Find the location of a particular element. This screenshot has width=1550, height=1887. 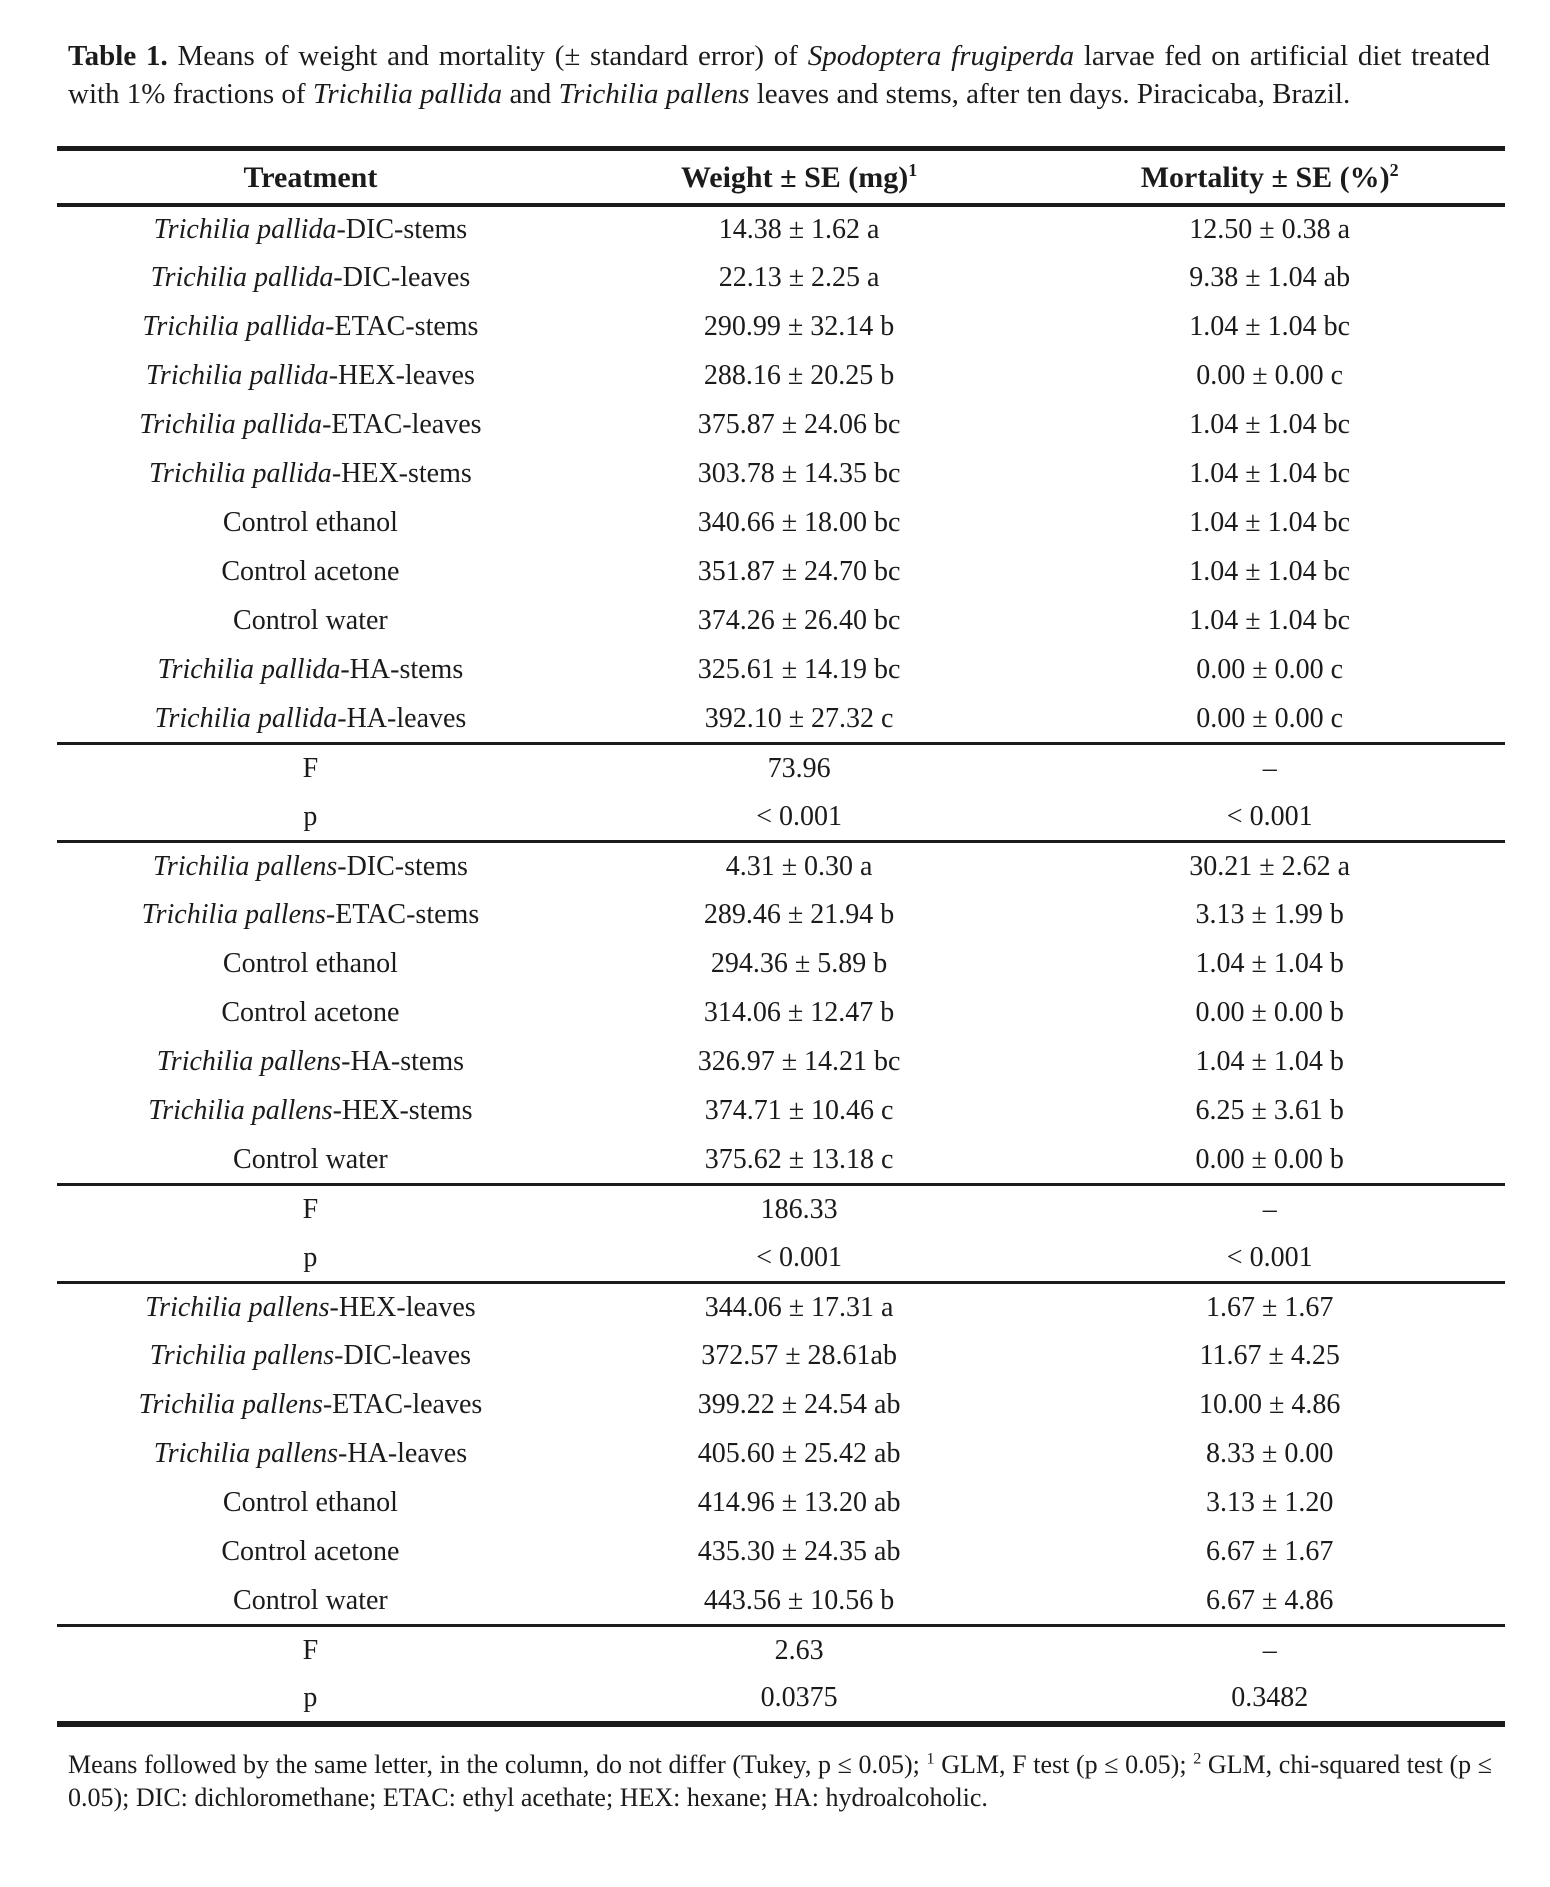

weight-cell: 374.26 ± 26.40 bc is located at coordinates (799, 621).